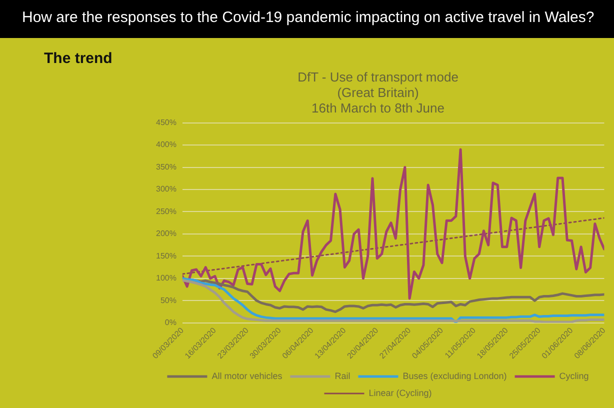 The width and height of the screenshot is (614, 408). What do you see at coordinates (168, 300) in the screenshot?
I see `y-tick-label: 50%` at bounding box center [168, 300].